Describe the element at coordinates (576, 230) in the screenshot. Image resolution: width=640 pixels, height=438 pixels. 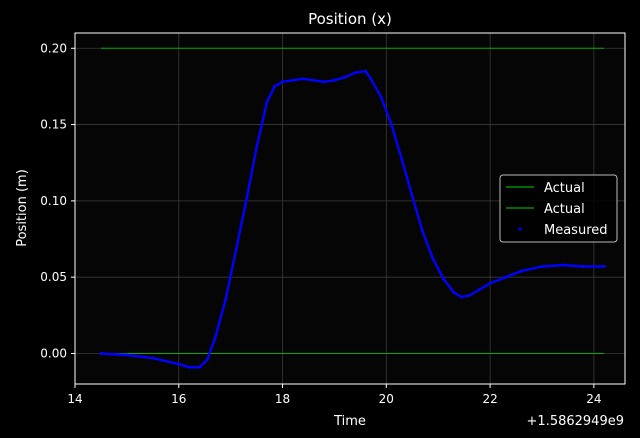
I see `legend-label-measured: Measured` at that location.